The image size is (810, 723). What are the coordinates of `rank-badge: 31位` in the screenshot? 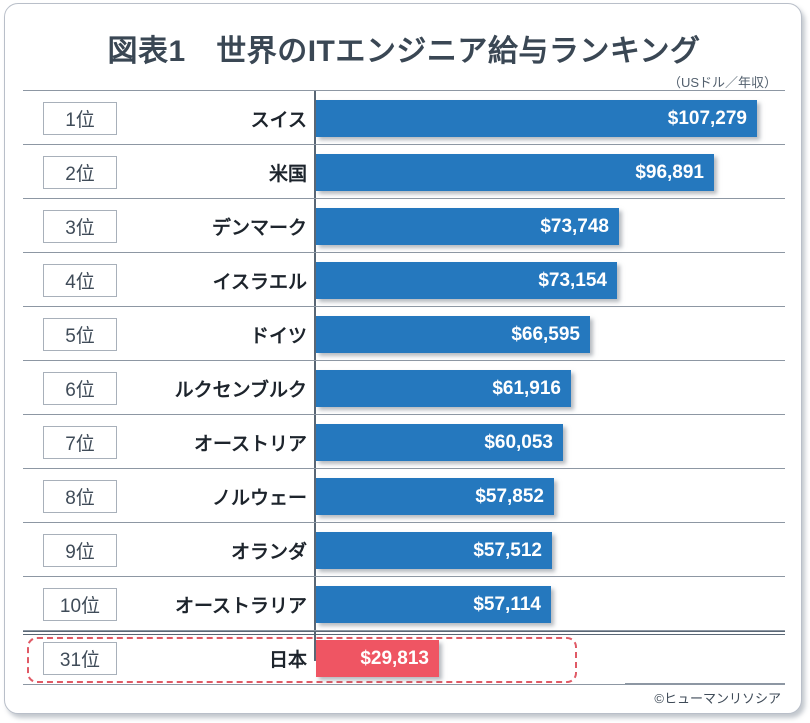 It's located at (80, 658).